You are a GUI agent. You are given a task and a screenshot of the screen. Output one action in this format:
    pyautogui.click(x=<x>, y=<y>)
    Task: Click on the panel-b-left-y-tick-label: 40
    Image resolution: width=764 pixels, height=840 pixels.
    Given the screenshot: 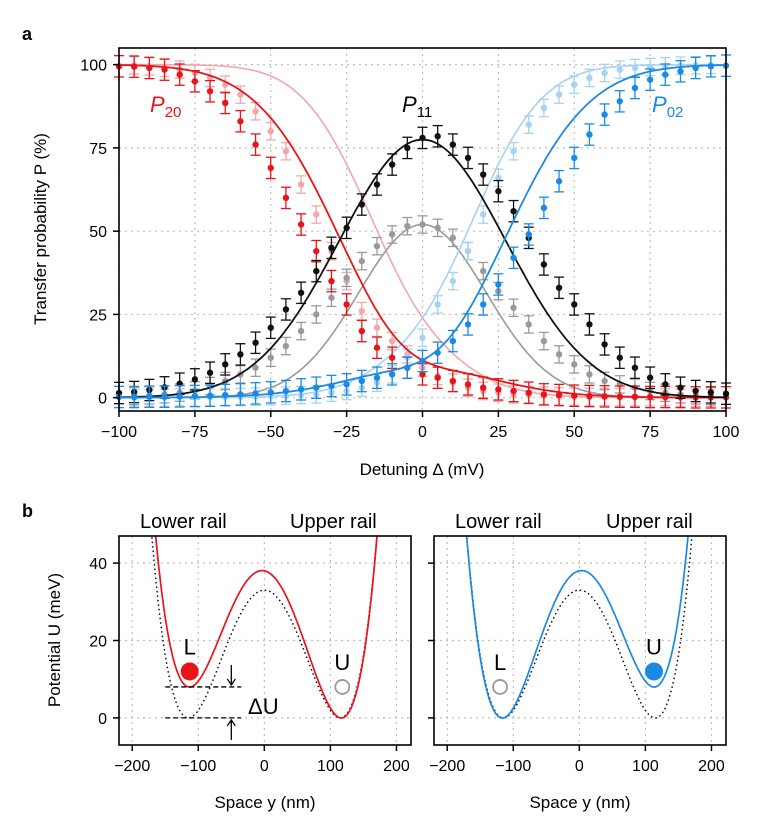 What is the action you would take?
    pyautogui.click(x=98, y=564)
    